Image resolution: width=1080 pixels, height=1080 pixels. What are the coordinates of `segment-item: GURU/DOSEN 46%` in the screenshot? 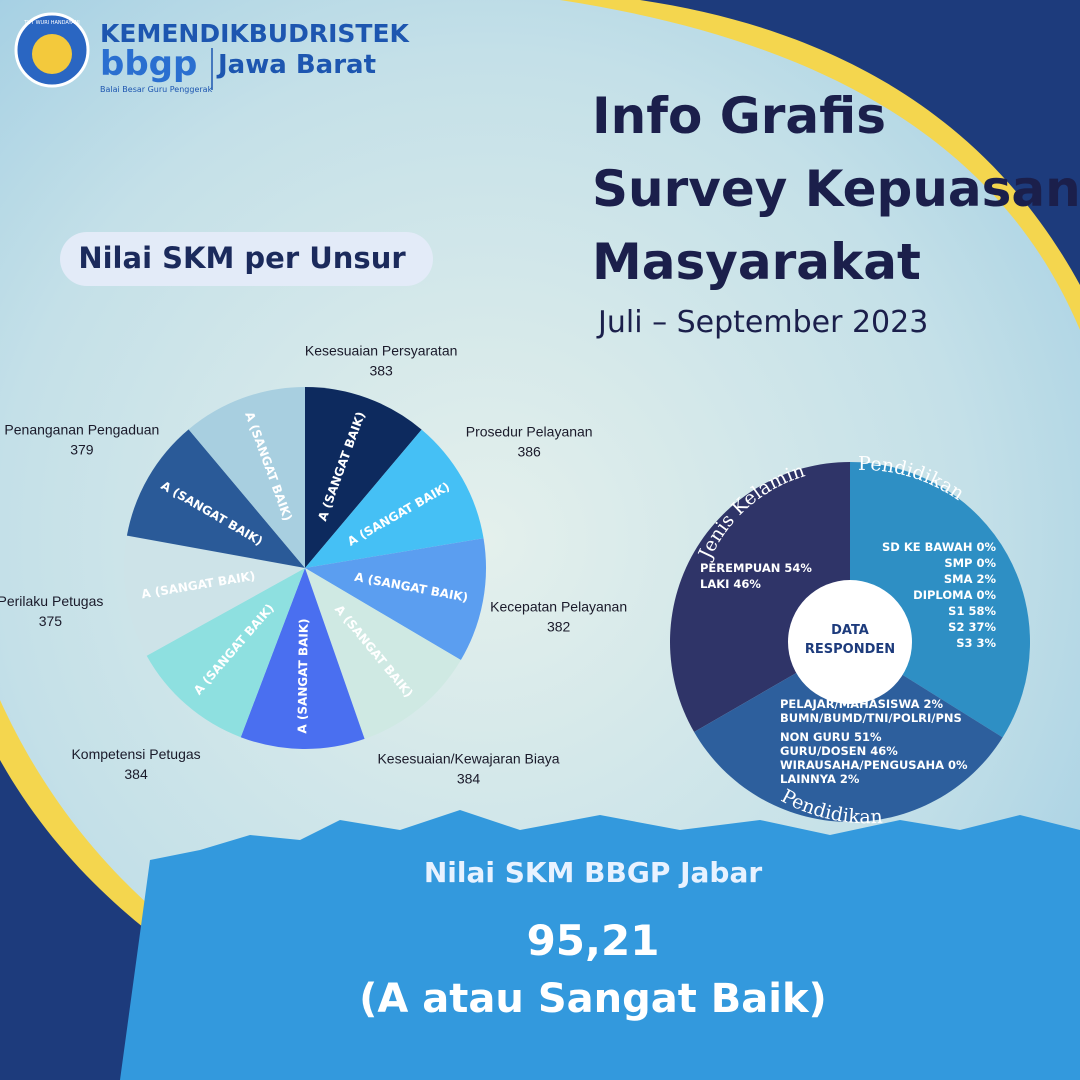 It's located at (839, 751).